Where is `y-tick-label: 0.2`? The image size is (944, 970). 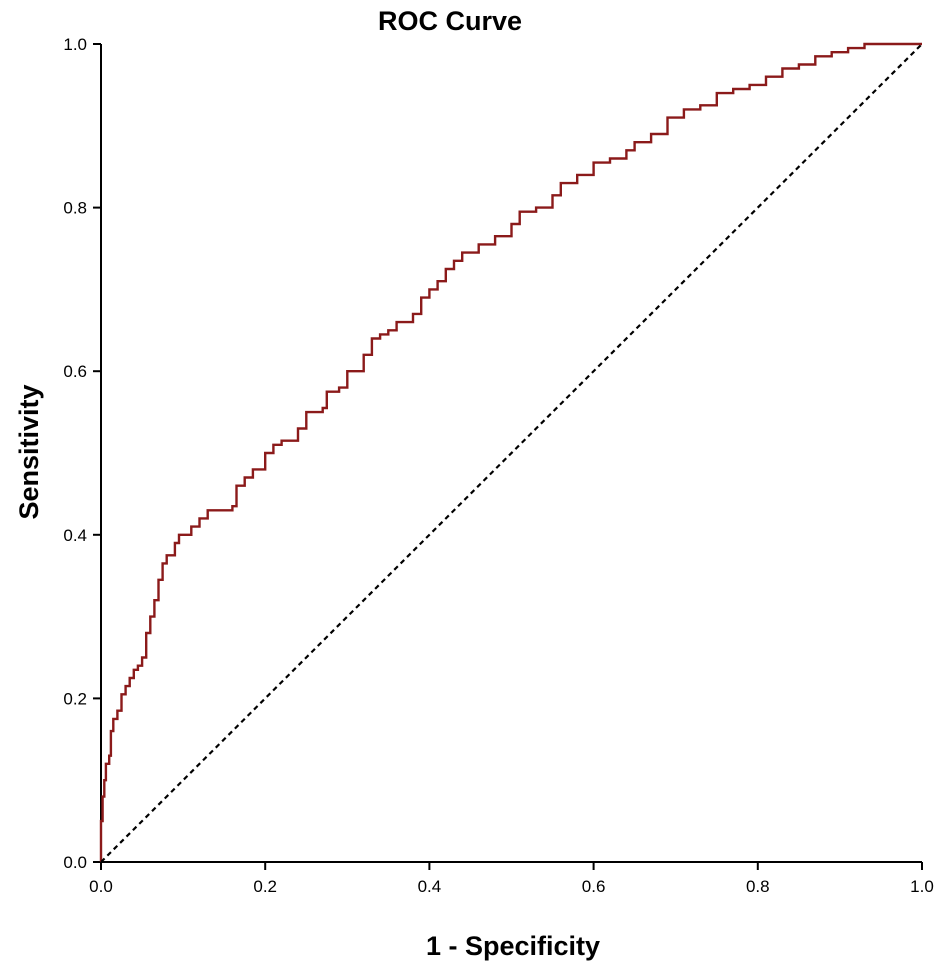
y-tick-label: 0.2 is located at coordinates (75, 698).